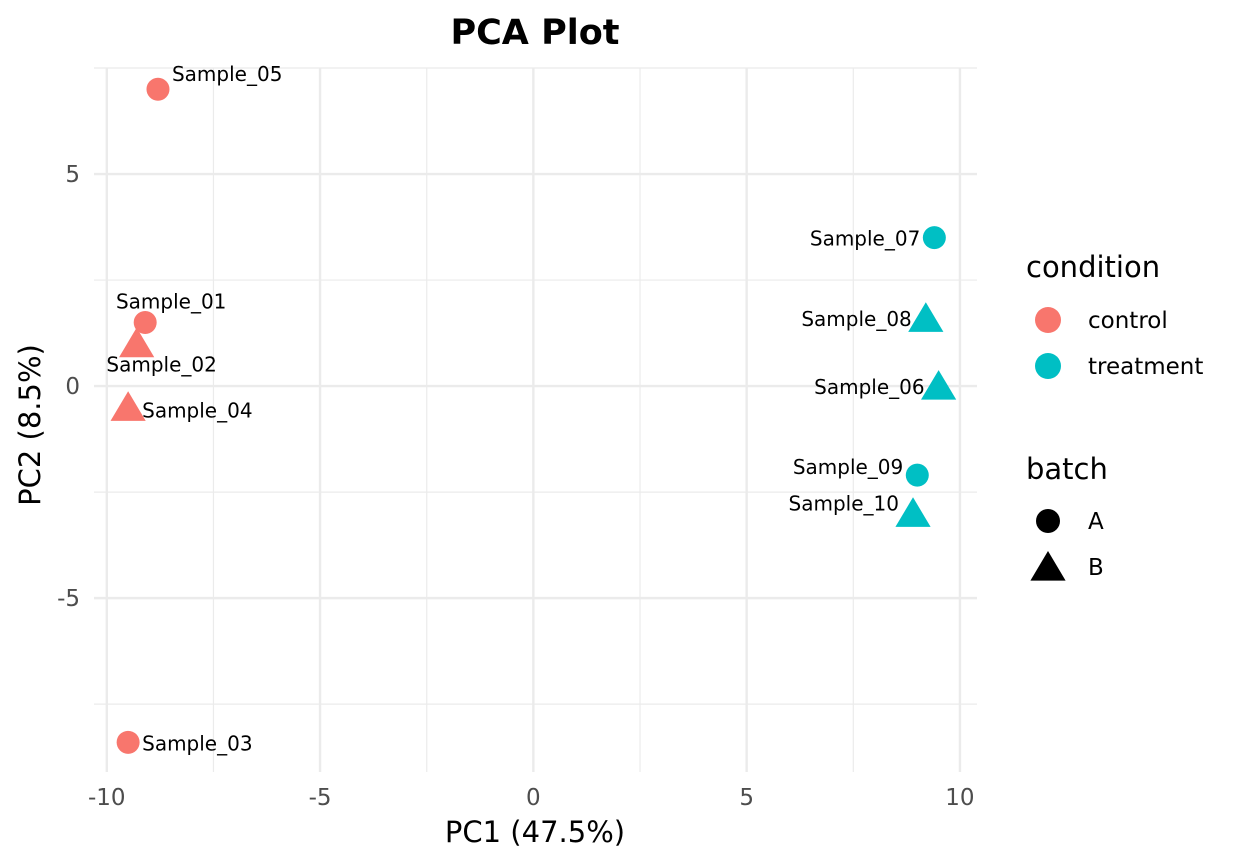 This screenshot has width=1248, height=868. Describe the element at coordinates (161, 365) in the screenshot. I see `data-label: Sample_02` at that location.